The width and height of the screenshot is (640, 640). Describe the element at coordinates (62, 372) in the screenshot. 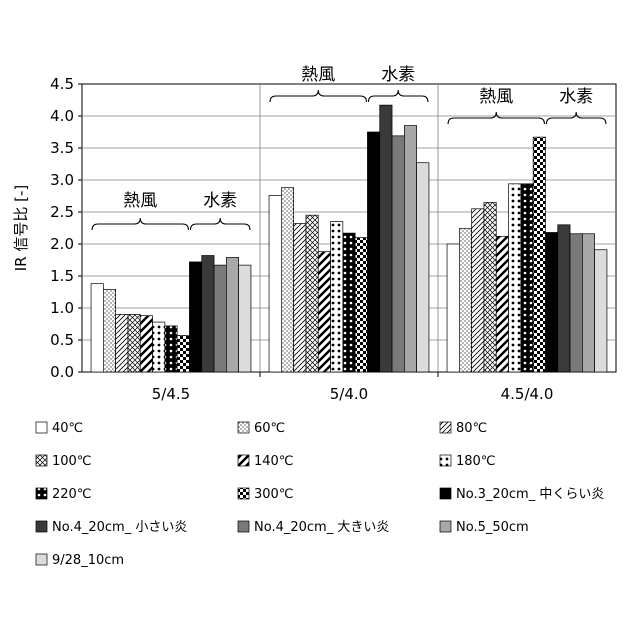

I see `y-tick-label: 0.0` at that location.